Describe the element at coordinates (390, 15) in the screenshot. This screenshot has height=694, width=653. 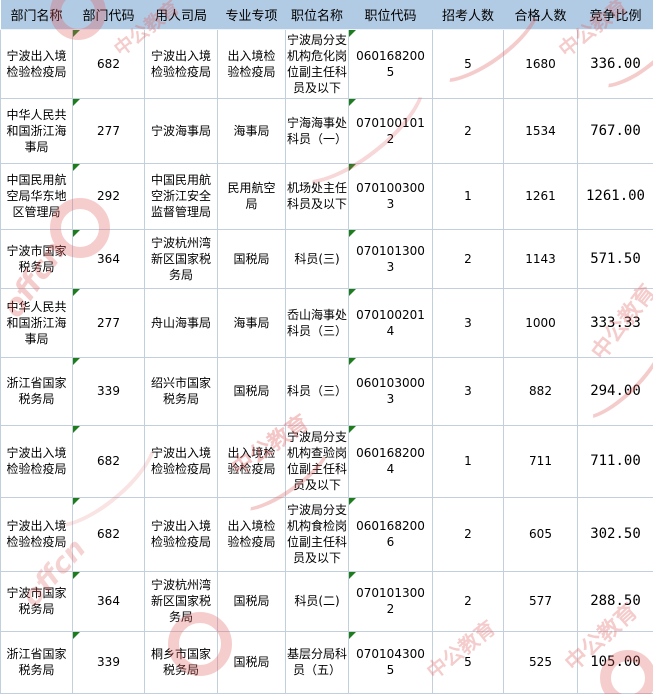
I see `col-header-position-code: 职位代码` at that location.